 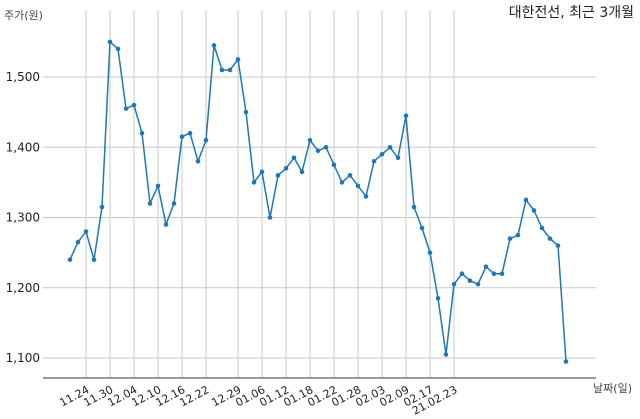 What do you see at coordinates (23, 288) in the screenshot?
I see `y-tick-label: 1,200` at bounding box center [23, 288].